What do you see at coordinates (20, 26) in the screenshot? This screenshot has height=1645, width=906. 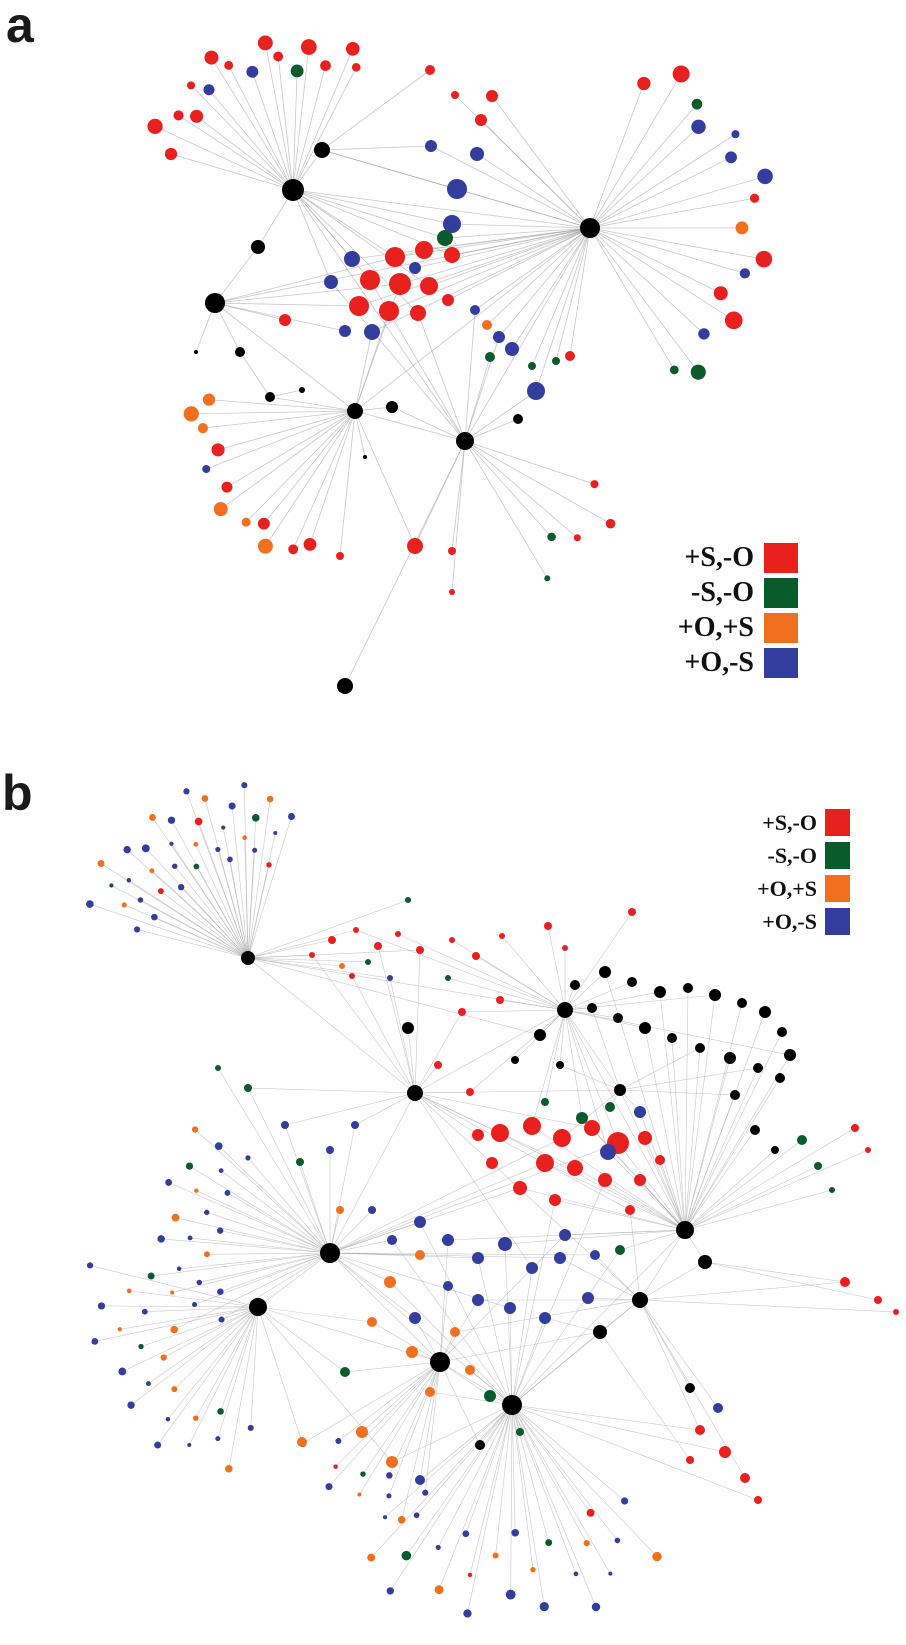 I see `panel-a-label: a` at bounding box center [20, 26].